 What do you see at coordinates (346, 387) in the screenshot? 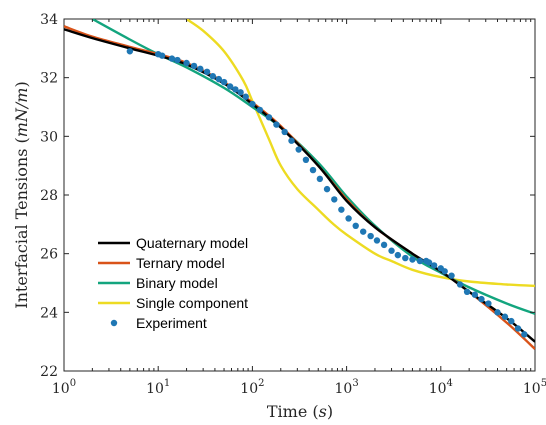
I see `x-tick-label: 10³` at bounding box center [346, 387].